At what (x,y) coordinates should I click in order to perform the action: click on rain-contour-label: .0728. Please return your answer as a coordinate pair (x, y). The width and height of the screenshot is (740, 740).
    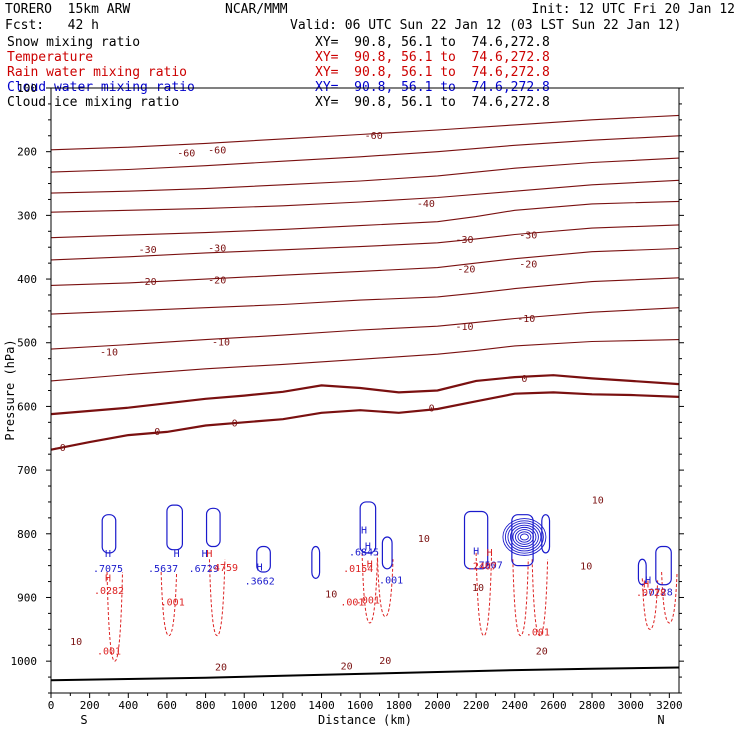
    Looking at the image, I should click on (651, 593).